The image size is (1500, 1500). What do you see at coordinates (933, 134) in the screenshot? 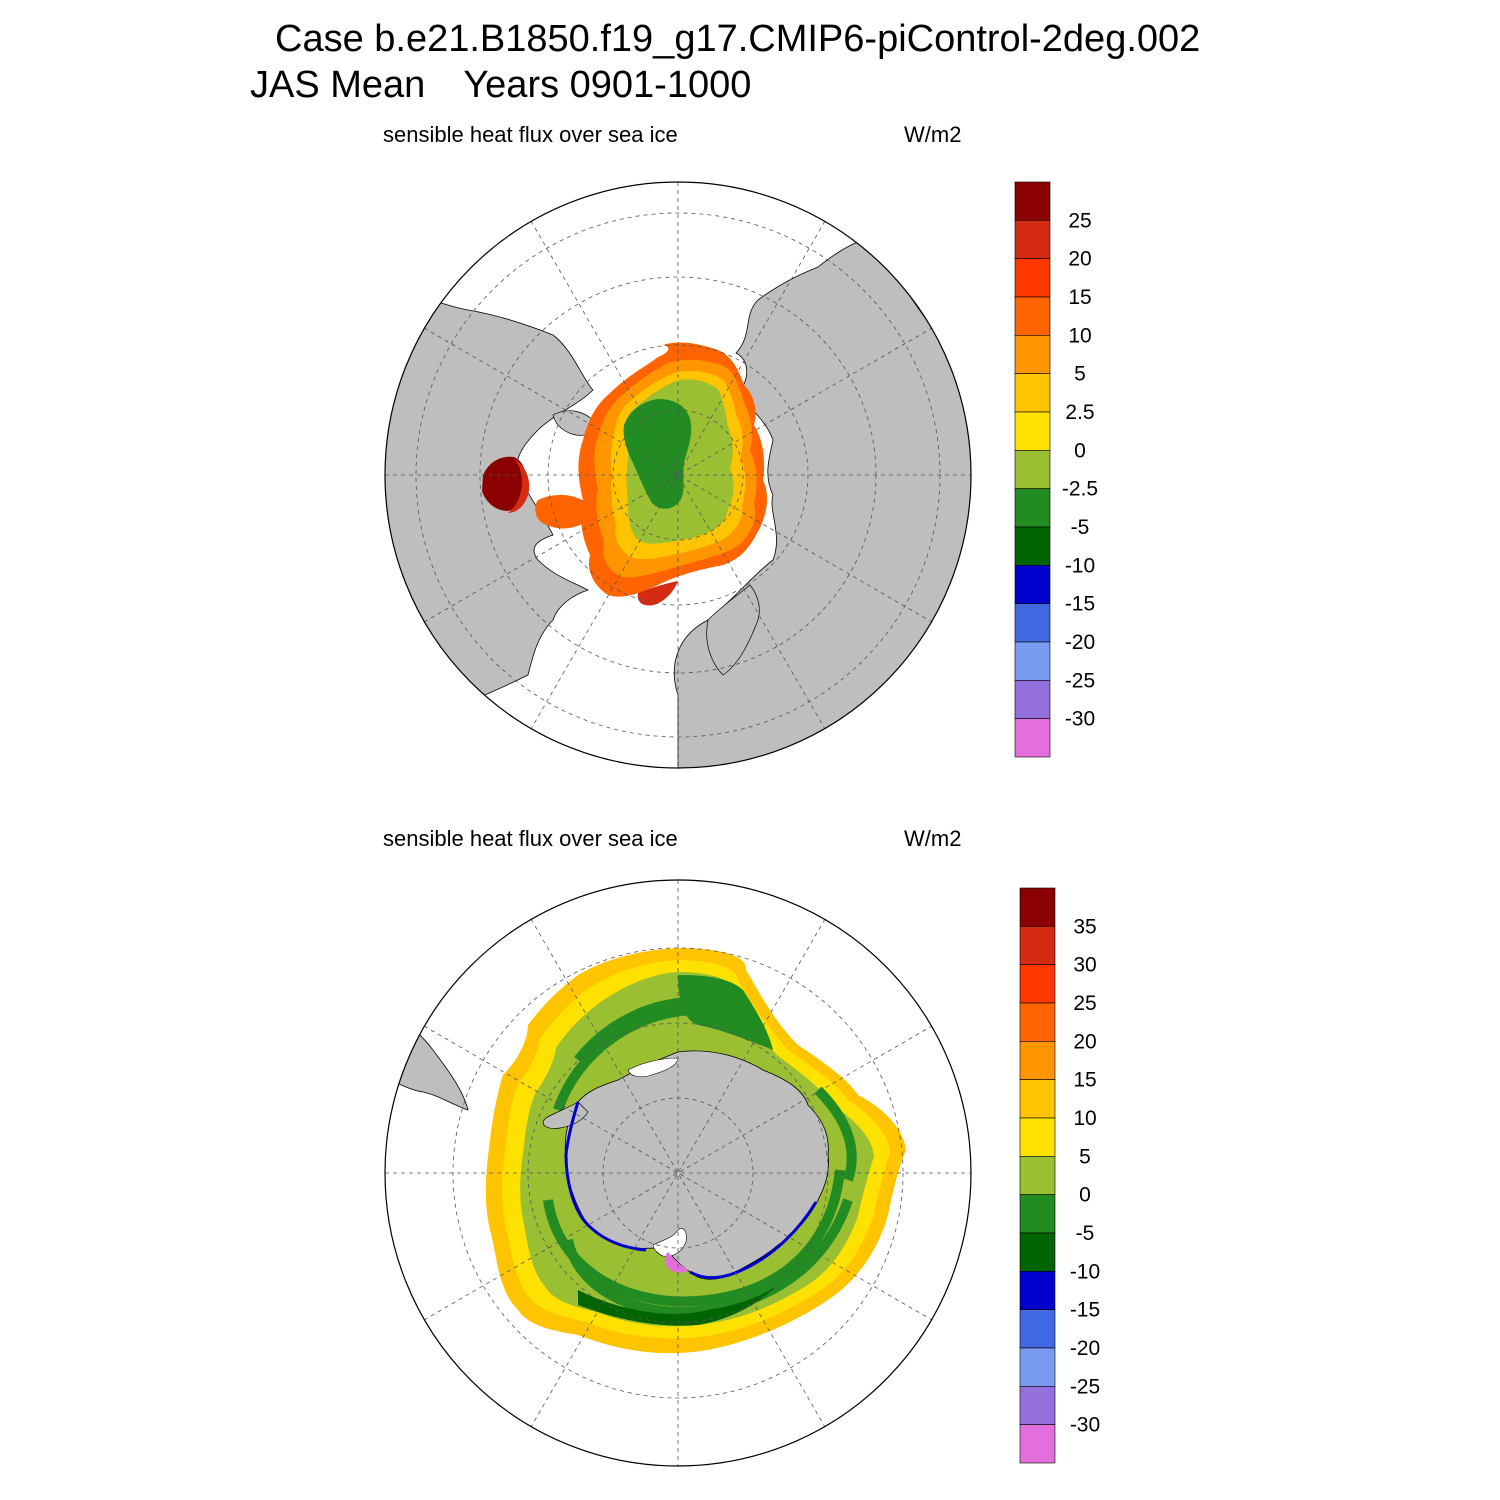
I see `north-panel-units: W/m2` at bounding box center [933, 134].